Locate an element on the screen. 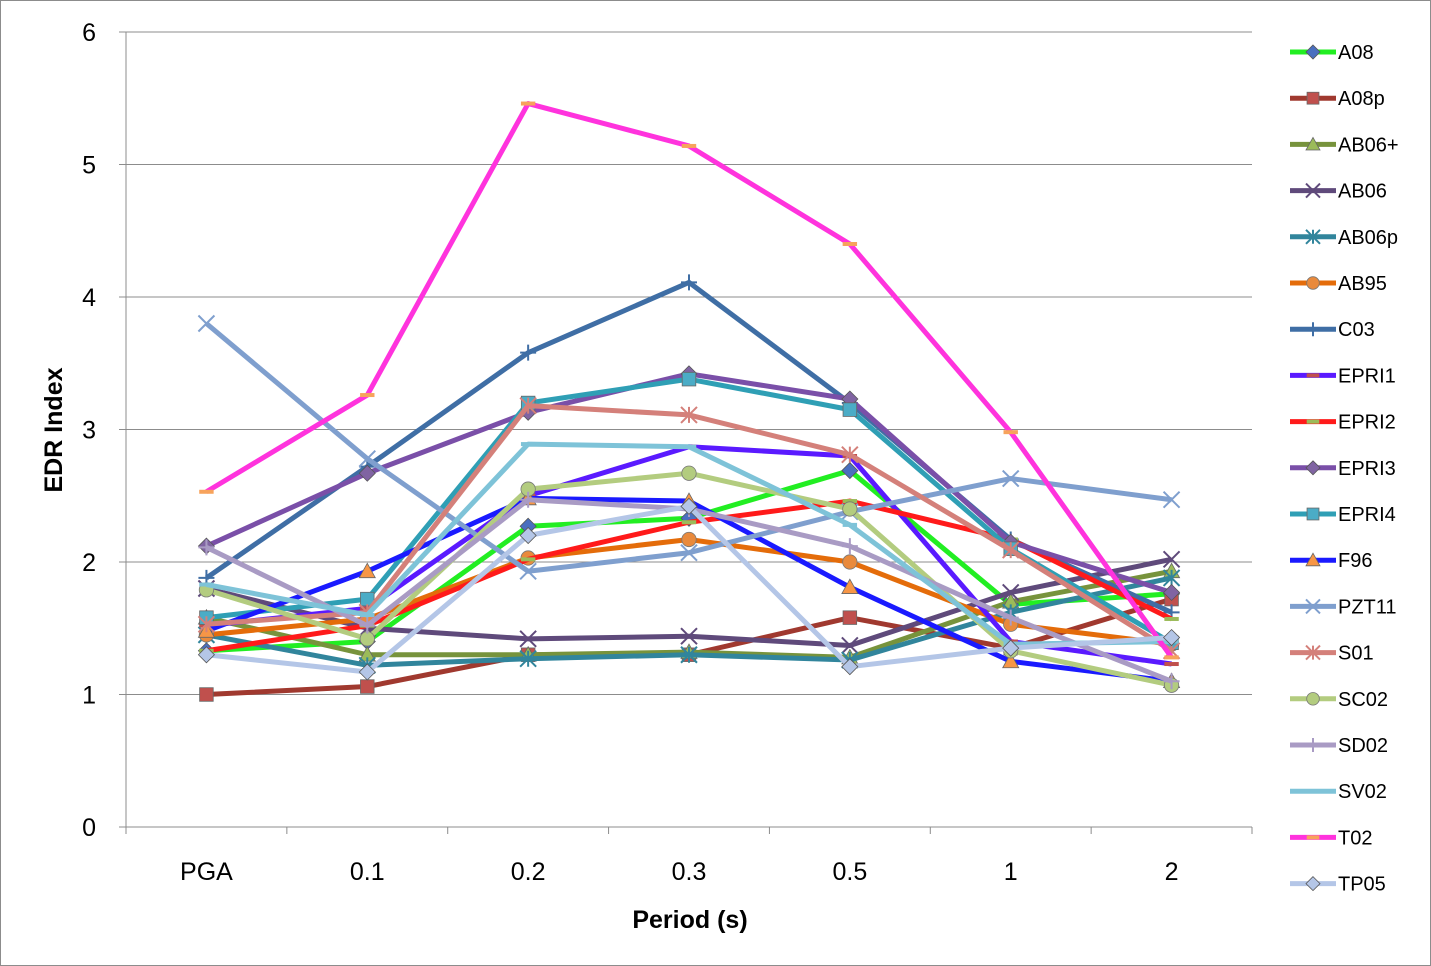  legend-label: SD02 is located at coordinates (1363, 746).